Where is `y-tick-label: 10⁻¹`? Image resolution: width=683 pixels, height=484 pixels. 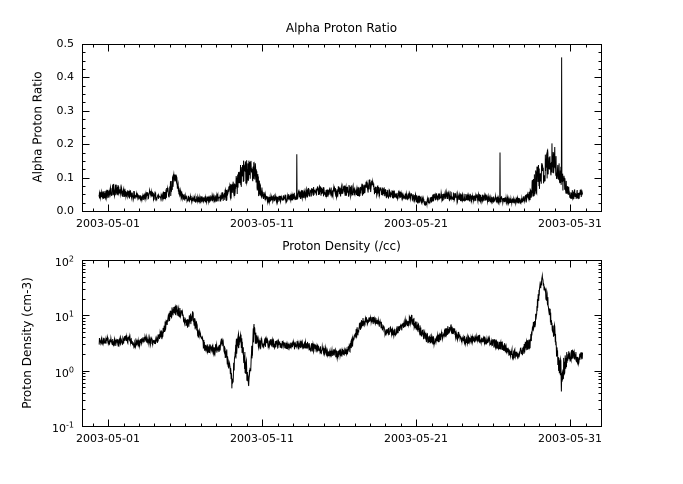
y-tick-label: 10⁻¹ is located at coordinates (63, 427).